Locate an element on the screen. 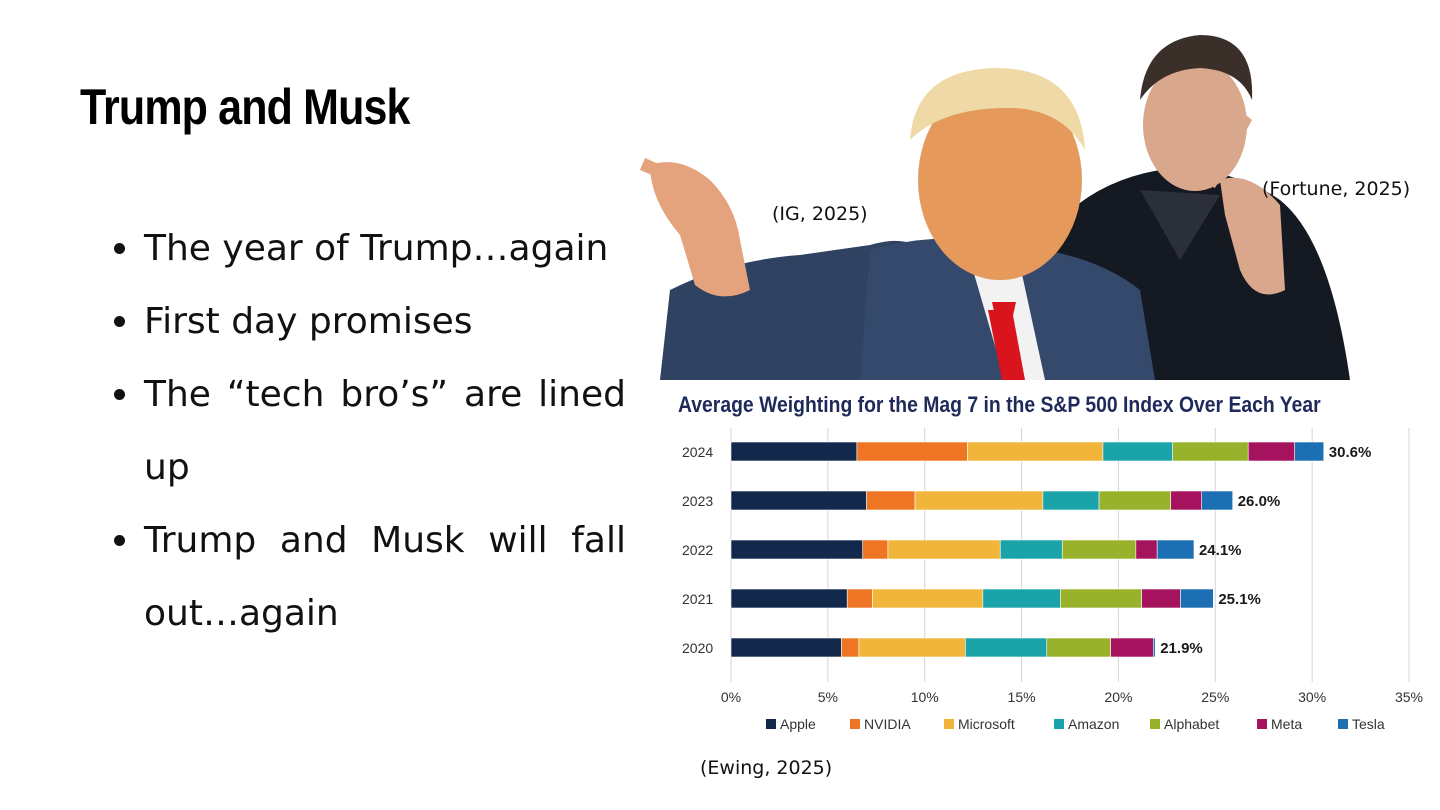 This screenshot has height=810, width=1440. legend-label: Amazon is located at coordinates (1093, 724).